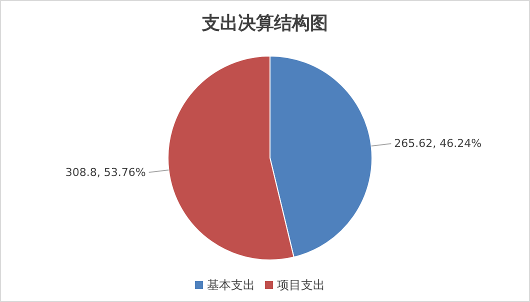  What do you see at coordinates (105, 172) in the screenshot?
I see `data-label: 308.8, 53.76%` at bounding box center [105, 172].